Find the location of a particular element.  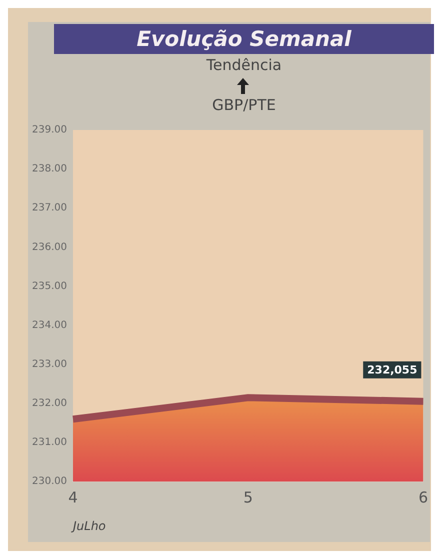

y-tick-label: 233.00 is located at coordinates (49, 364).